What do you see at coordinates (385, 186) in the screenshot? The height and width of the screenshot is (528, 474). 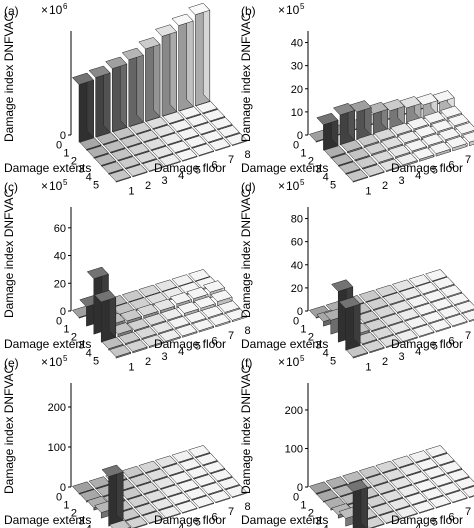 I see `x-tick-label: 2` at bounding box center [385, 186].